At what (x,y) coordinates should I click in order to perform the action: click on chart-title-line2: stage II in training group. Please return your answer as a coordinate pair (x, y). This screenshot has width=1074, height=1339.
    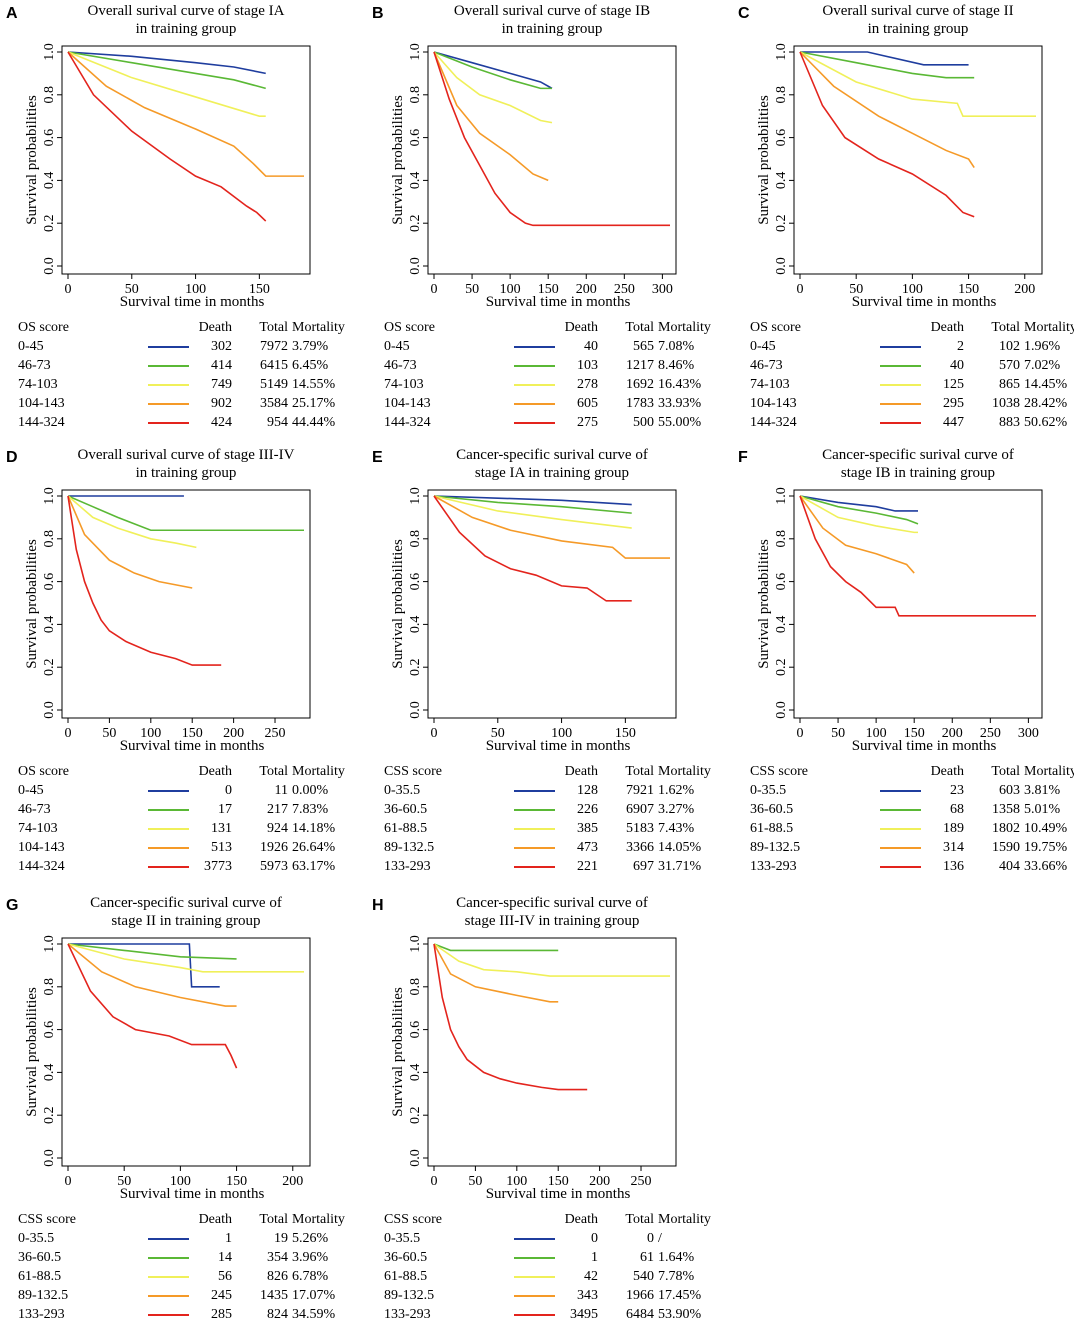
    Looking at the image, I should click on (186, 921).